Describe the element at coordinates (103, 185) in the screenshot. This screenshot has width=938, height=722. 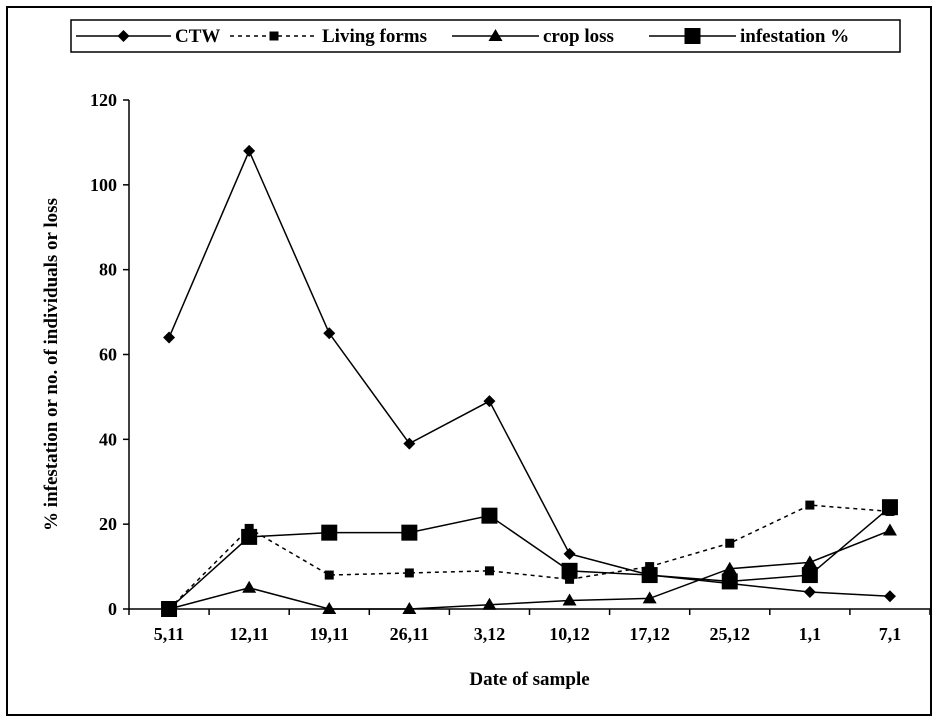
I see `y-tick-label: 100` at that location.